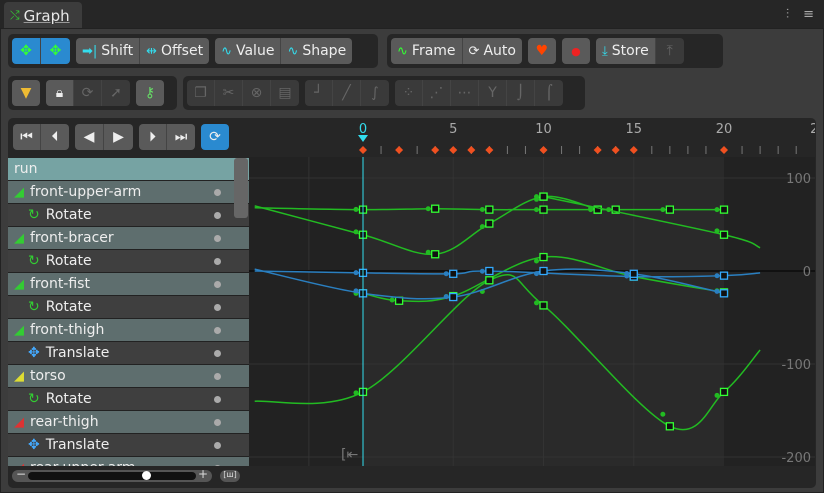  What do you see at coordinates (229, 93) in the screenshot?
I see `cut-button: ✂` at bounding box center [229, 93].